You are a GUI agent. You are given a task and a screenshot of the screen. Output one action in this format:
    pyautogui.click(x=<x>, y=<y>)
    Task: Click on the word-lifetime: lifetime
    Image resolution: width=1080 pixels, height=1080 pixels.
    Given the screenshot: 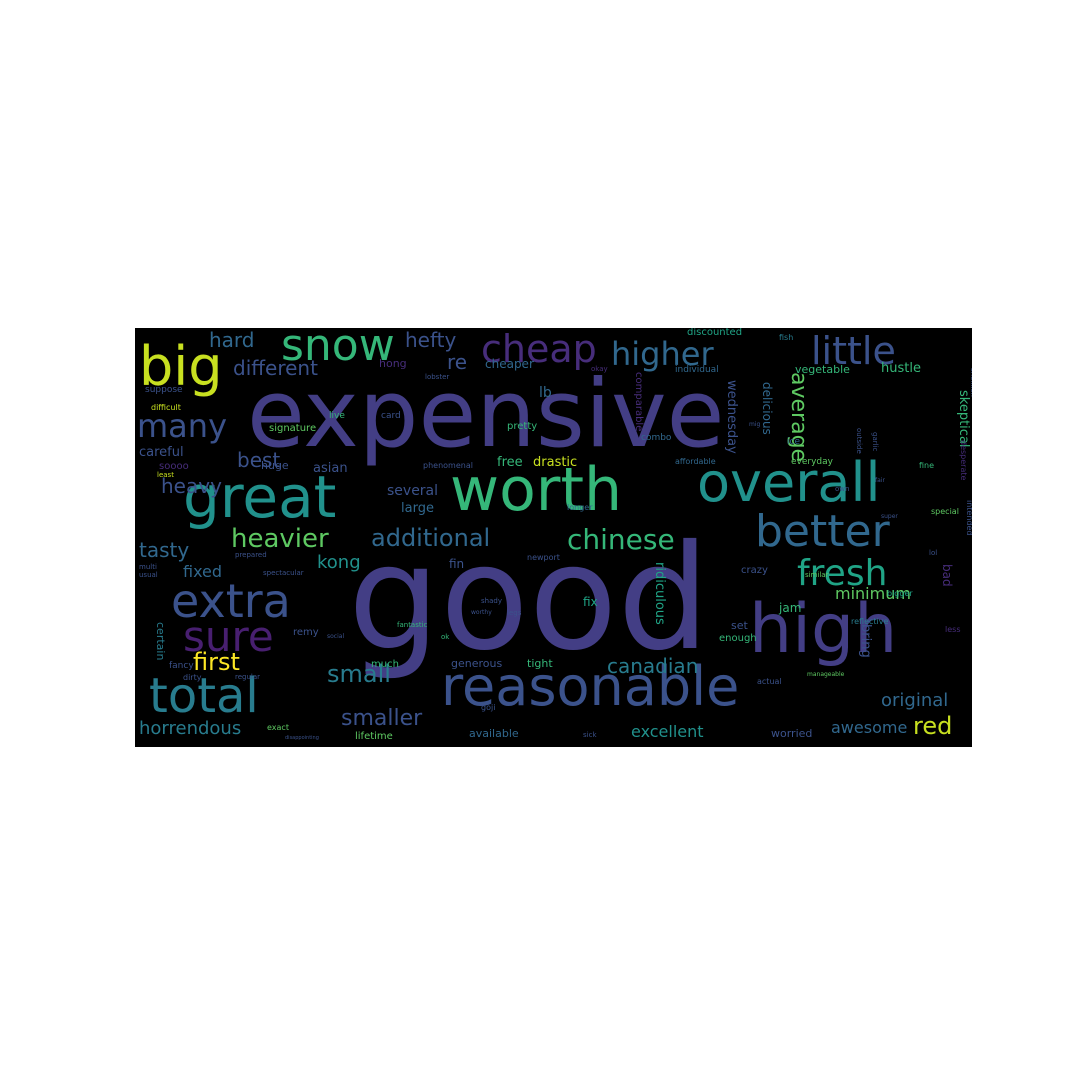 What is the action you would take?
    pyautogui.click(x=374, y=736)
    